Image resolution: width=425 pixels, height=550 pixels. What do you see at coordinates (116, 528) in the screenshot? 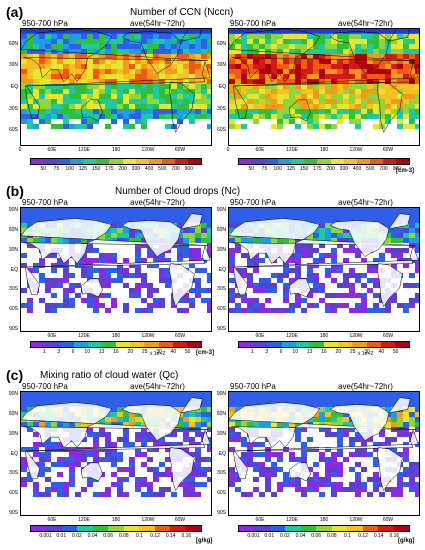
I see `colorbar-c-left` at bounding box center [116, 528].